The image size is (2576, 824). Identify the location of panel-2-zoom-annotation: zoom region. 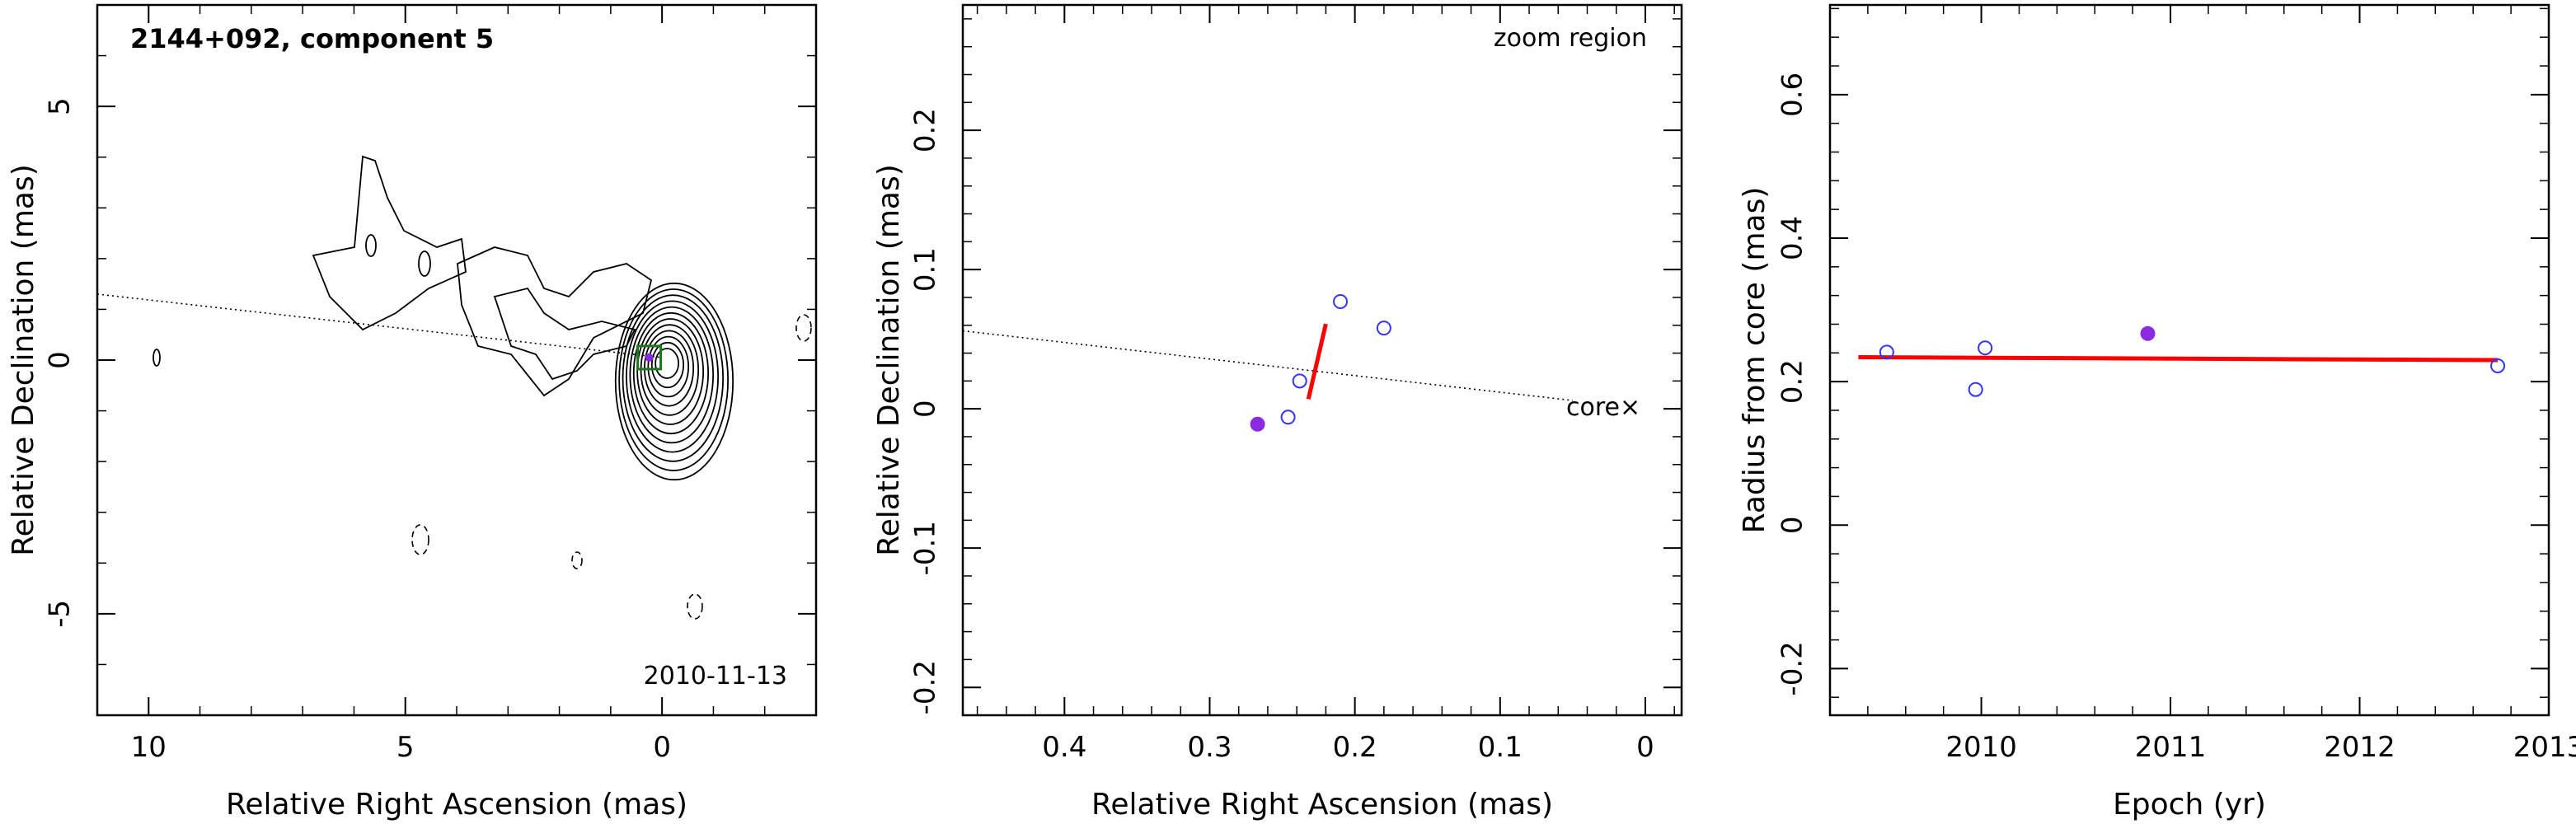
(1571, 38).